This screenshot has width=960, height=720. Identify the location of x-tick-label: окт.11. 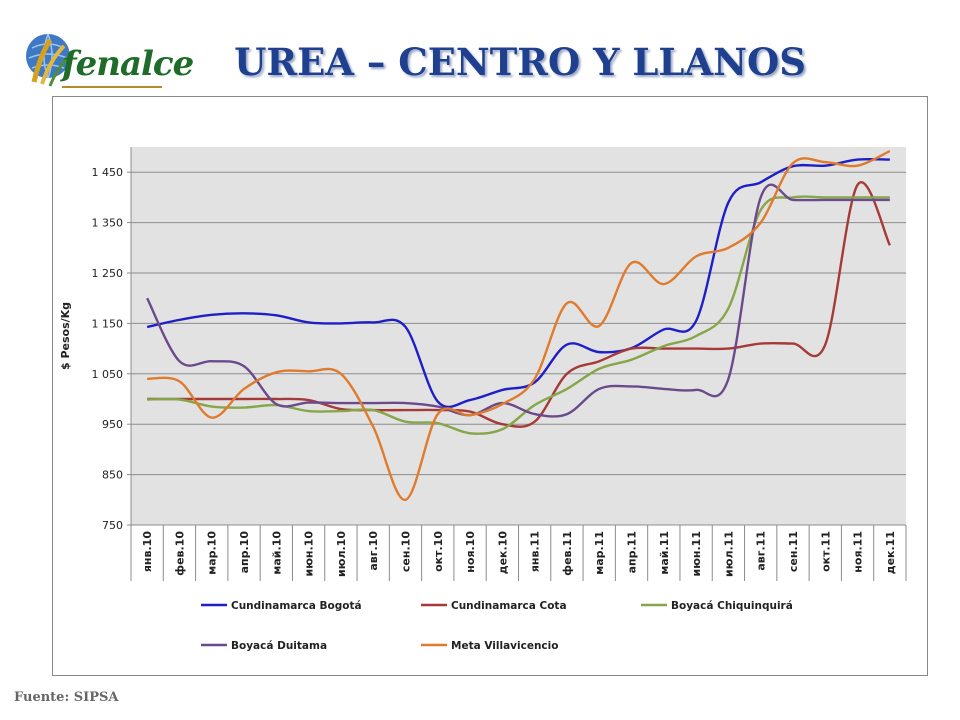
(825, 551).